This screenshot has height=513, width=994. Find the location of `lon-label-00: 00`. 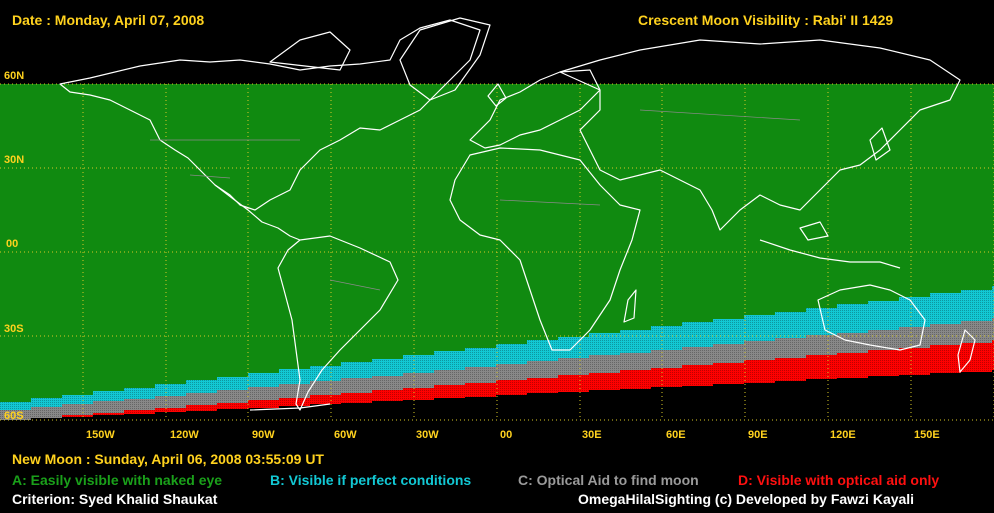

lon-label-00: 00 is located at coordinates (506, 435).